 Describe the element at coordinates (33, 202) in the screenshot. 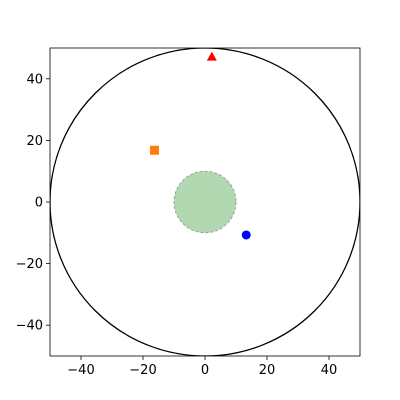

I see `y-axis: −40 −20 0 20 40` at that location.